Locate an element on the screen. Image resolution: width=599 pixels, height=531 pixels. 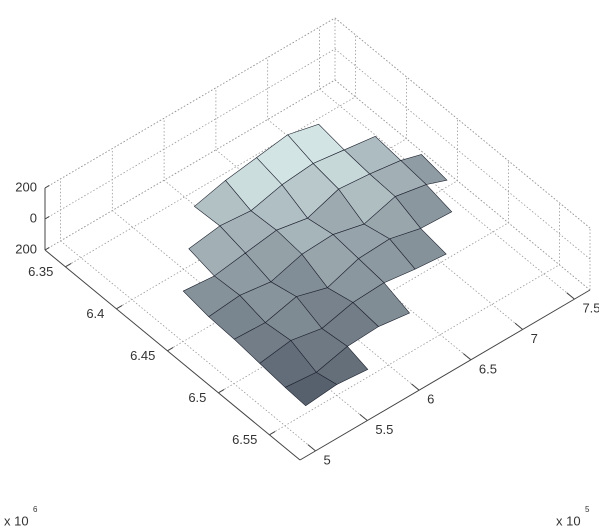
x-tick-label: 6.5 is located at coordinates (488, 368).